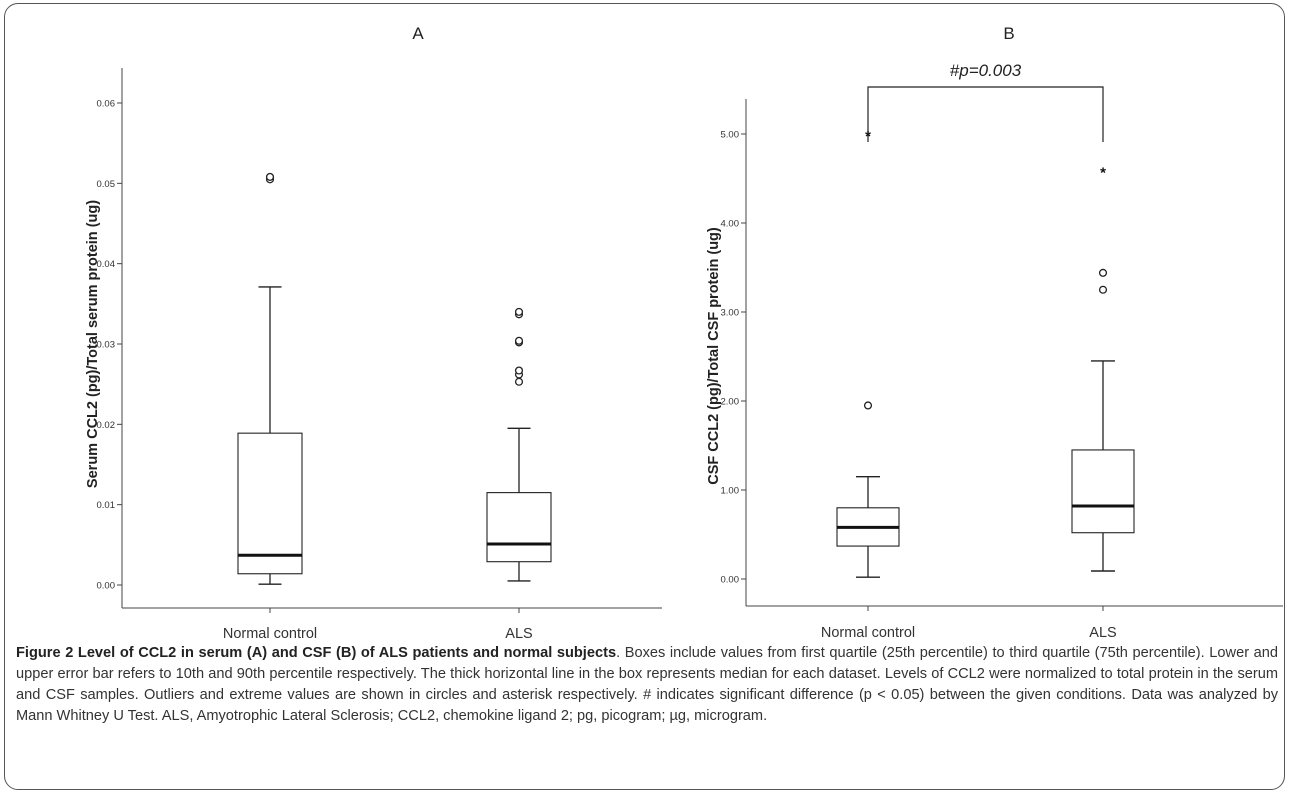 The width and height of the screenshot is (1293, 793). I want to click on y-tick-label: 4.00, so click(730, 224).